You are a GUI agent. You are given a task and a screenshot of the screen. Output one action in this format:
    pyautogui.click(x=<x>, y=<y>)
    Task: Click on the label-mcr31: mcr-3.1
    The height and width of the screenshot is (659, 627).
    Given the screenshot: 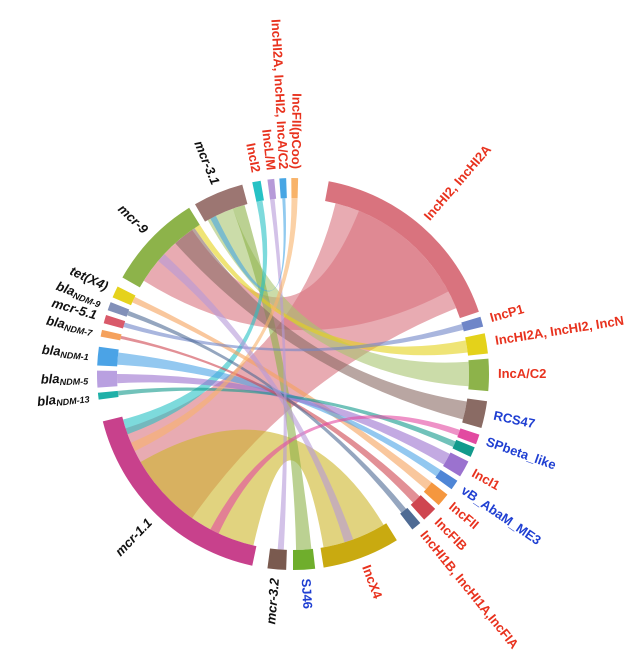 What is the action you would take?
    pyautogui.click(x=207, y=163)
    